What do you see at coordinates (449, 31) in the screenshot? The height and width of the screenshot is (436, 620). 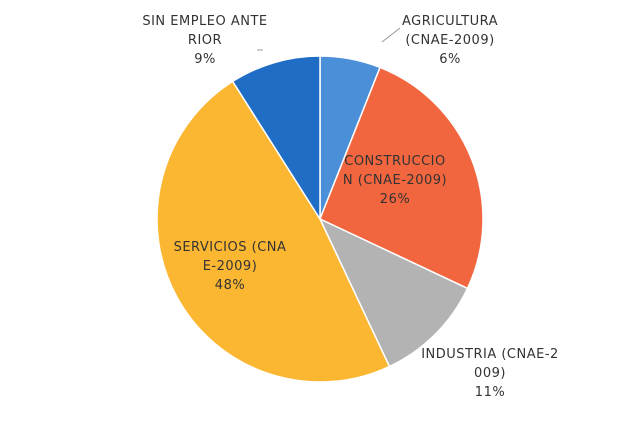 I see `category-label: AGRICULTURA (CNAE-2009)` at bounding box center [449, 31].